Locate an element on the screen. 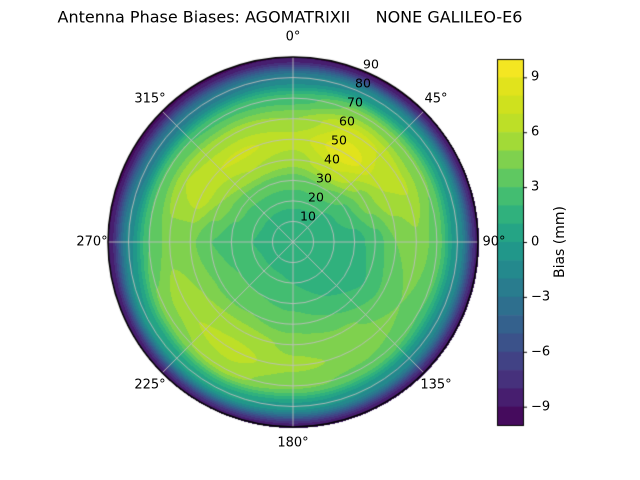 The width and height of the screenshot is (640, 480). angle-tick-label-315: 315° is located at coordinates (150, 99).